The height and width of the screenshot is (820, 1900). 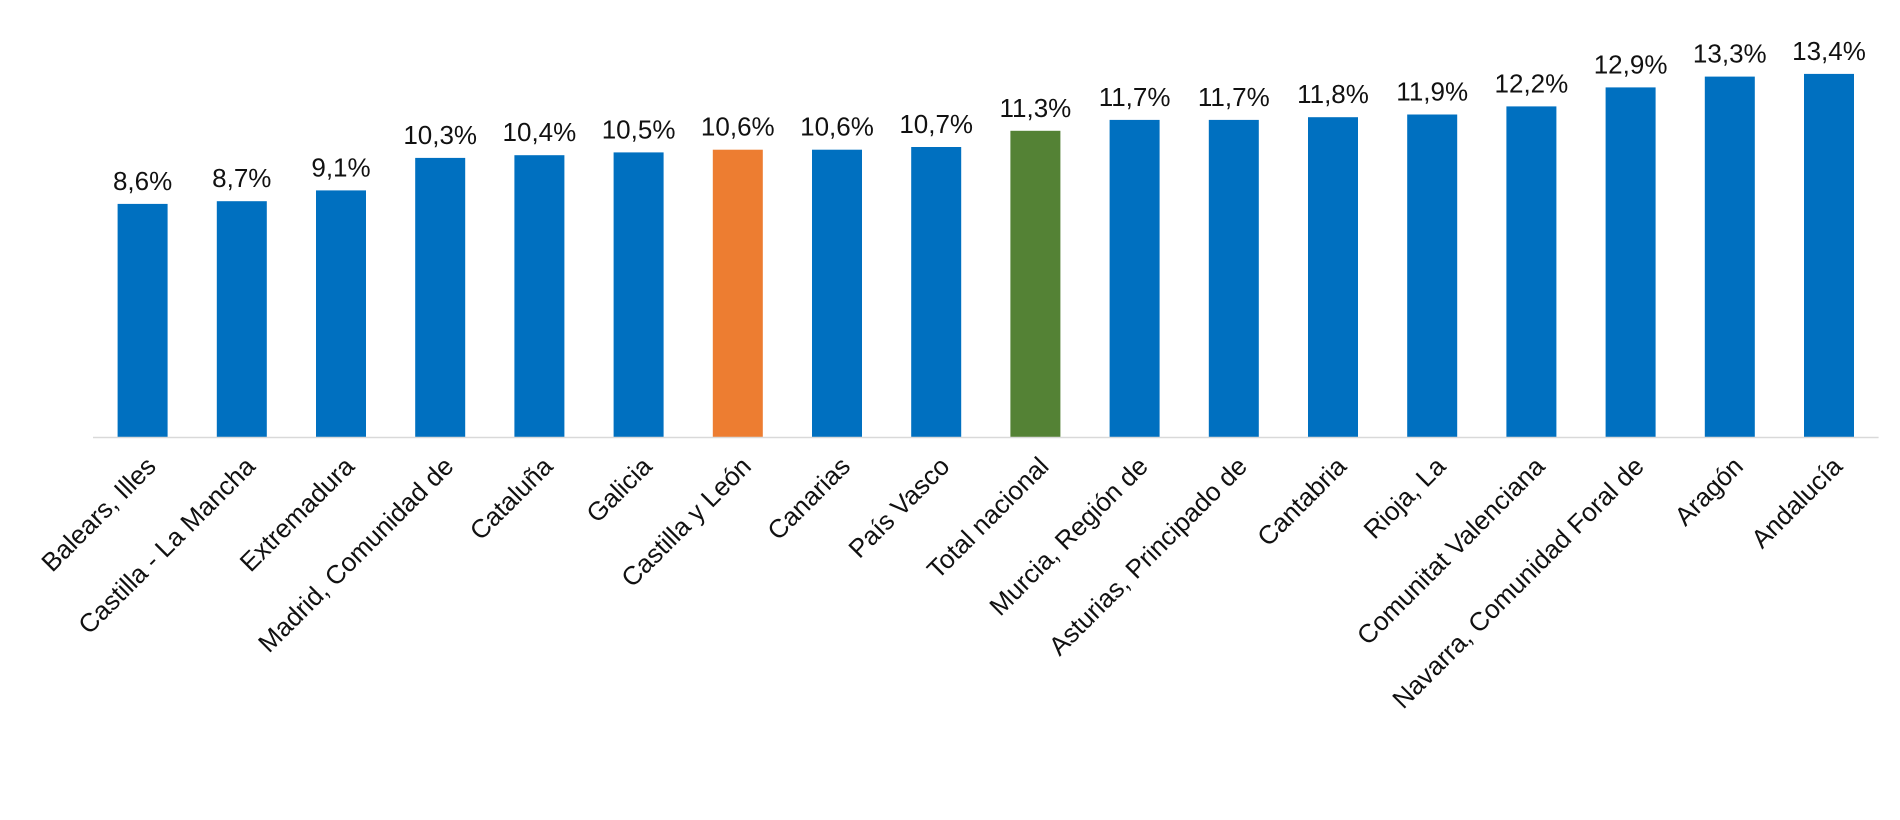 What do you see at coordinates (1333, 94) in the screenshot?
I see `data-label: 11,8%` at bounding box center [1333, 94].